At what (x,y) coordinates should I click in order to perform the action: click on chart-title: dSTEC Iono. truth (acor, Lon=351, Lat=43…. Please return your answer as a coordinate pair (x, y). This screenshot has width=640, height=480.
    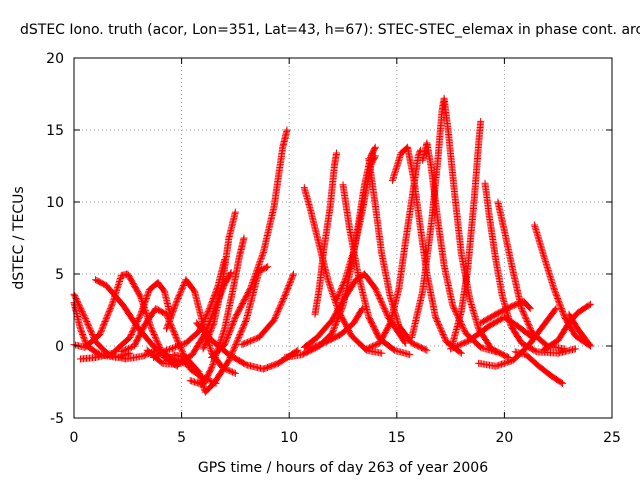
    Looking at the image, I should click on (330, 30).